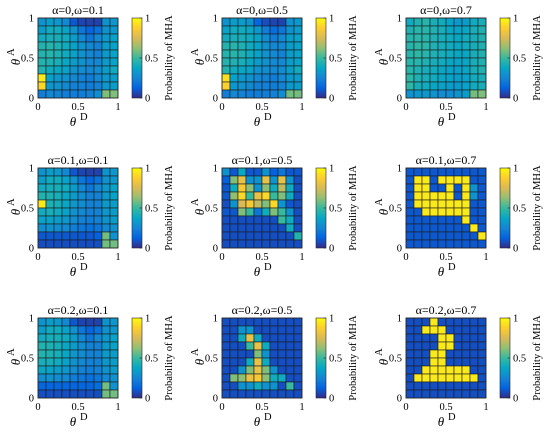 This screenshot has width=550, height=438. Describe the element at coordinates (151, 359) in the screenshot. I see `colorbar-tick-label: 0.5` at that location.